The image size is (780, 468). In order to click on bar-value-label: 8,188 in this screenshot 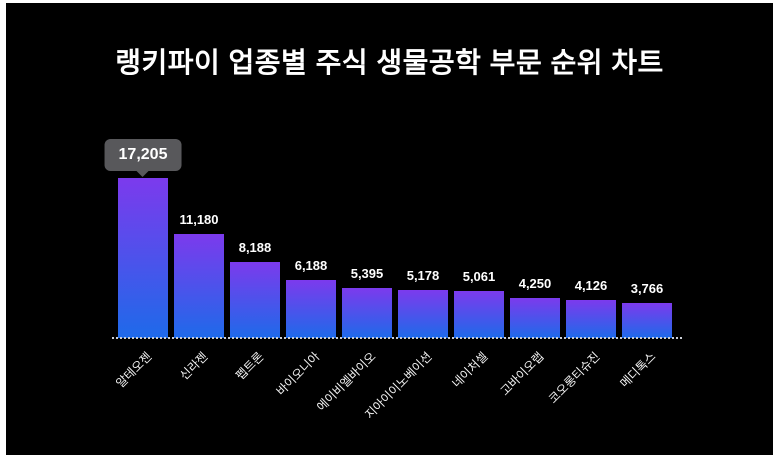, I will do `click(255, 247)`.